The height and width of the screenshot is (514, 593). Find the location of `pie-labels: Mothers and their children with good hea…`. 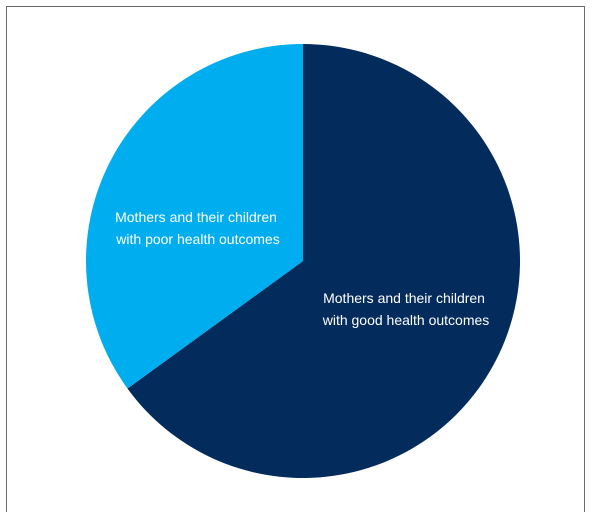

pie-labels: Mothers and their children with good hea… is located at coordinates (302, 268).